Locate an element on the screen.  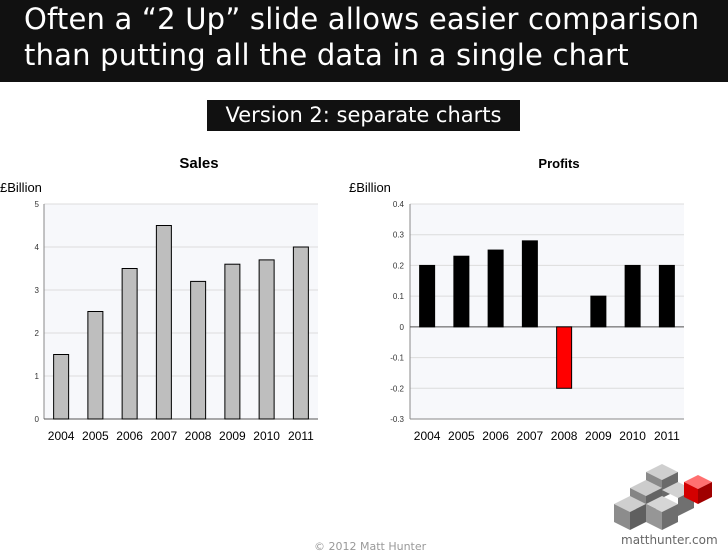
sales-bar-2011 is located at coordinates (300, 333).